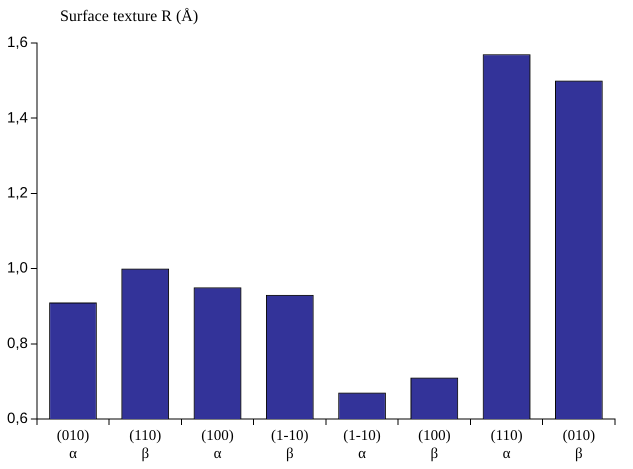 This screenshot has height=469, width=633. I want to click on y-axis-title: Surface texture R (Å), so click(129, 17).